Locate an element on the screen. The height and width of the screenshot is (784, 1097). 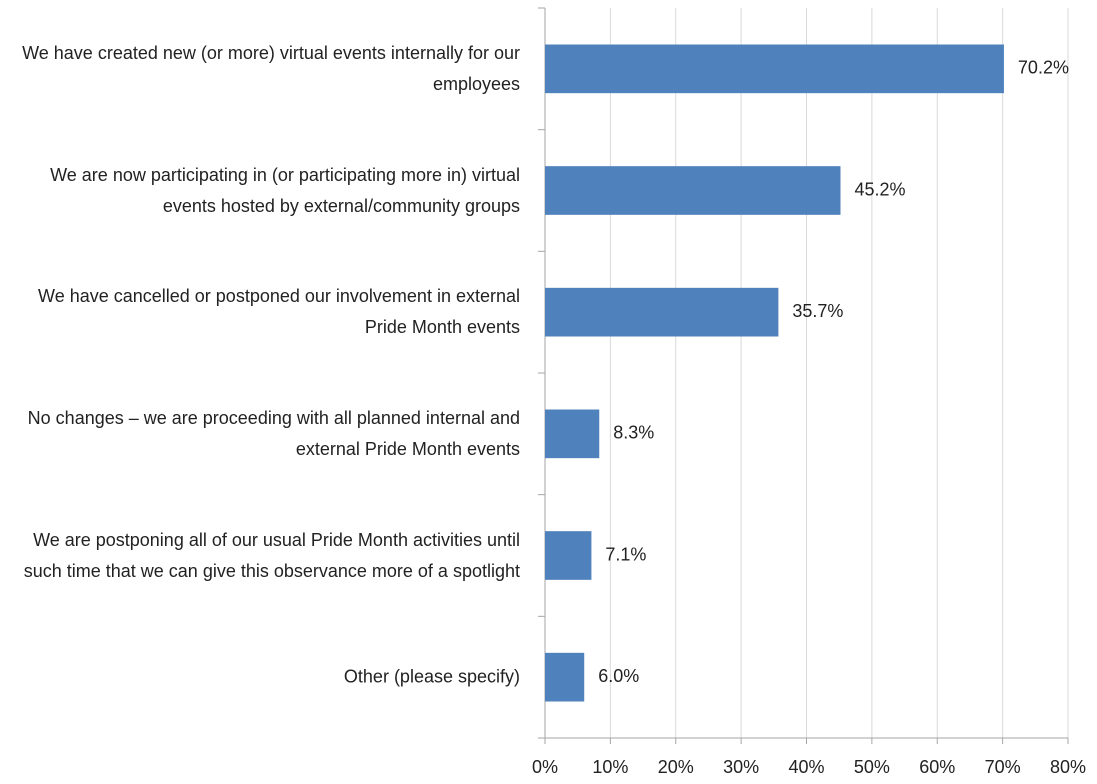
x-tick-label: 70% is located at coordinates (1003, 767).